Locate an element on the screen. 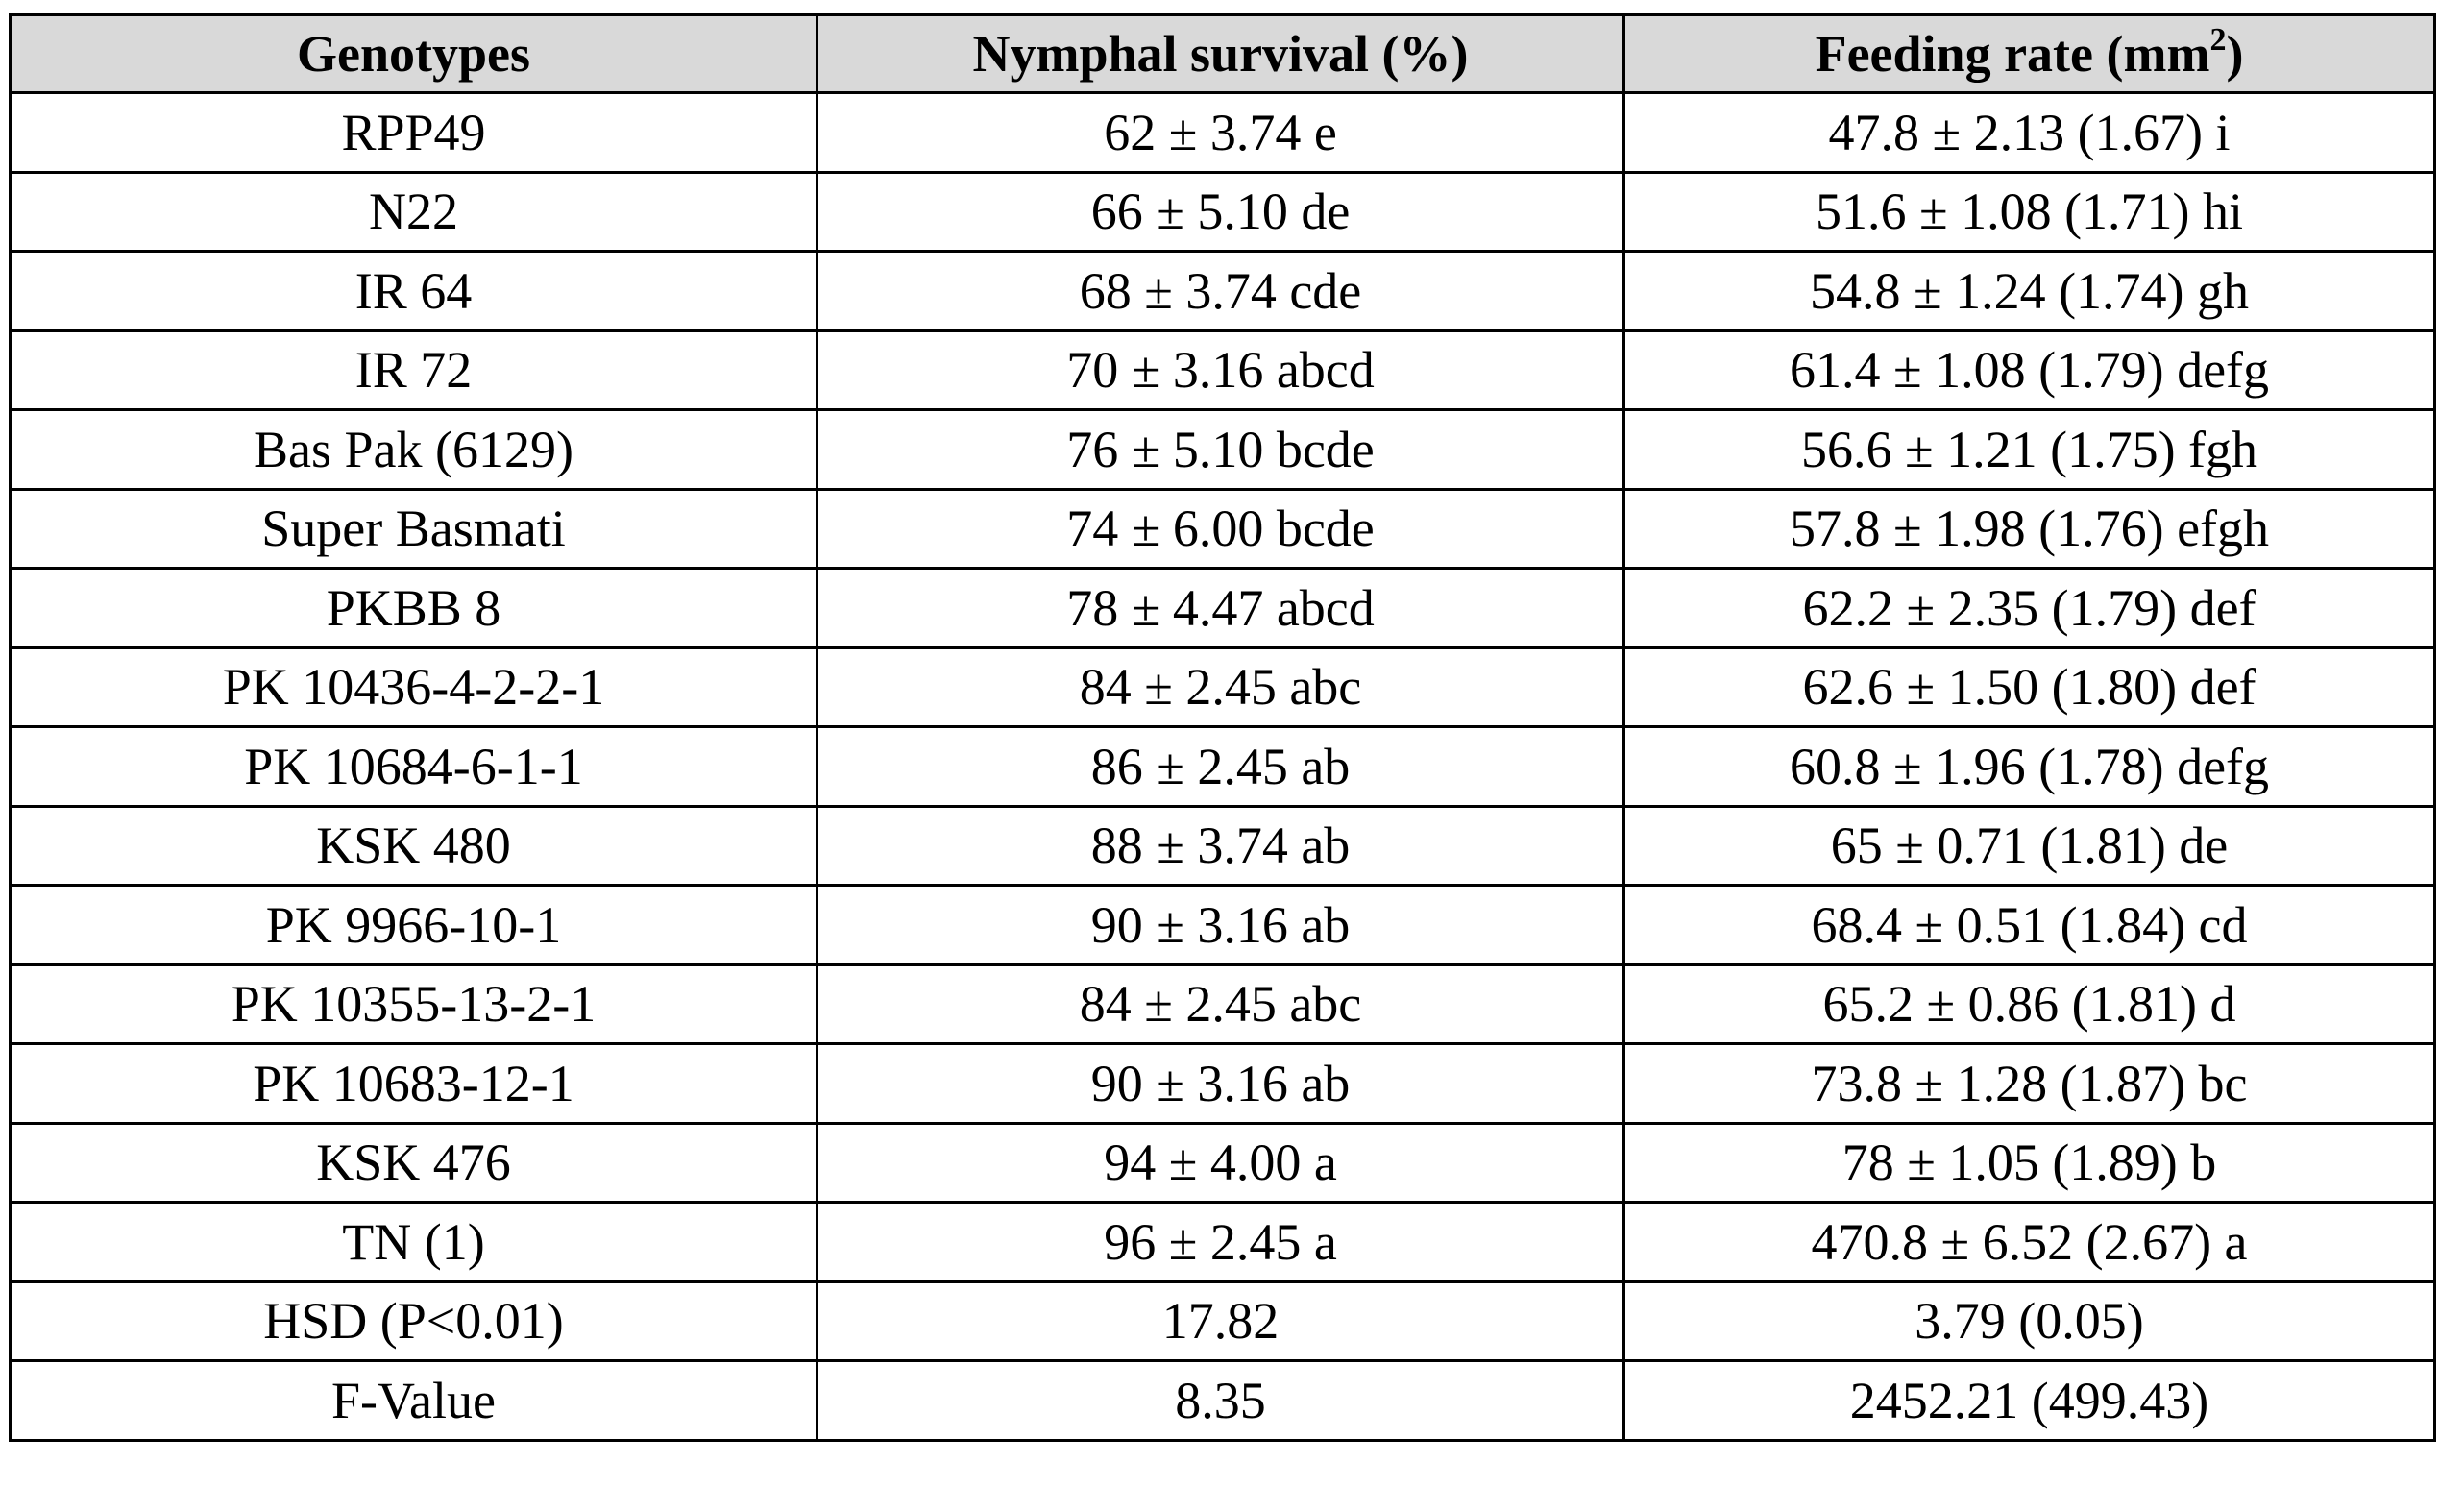 This screenshot has height=1512, width=2439. cell-survival: 88 ± 3.74 ab is located at coordinates (1221, 845).